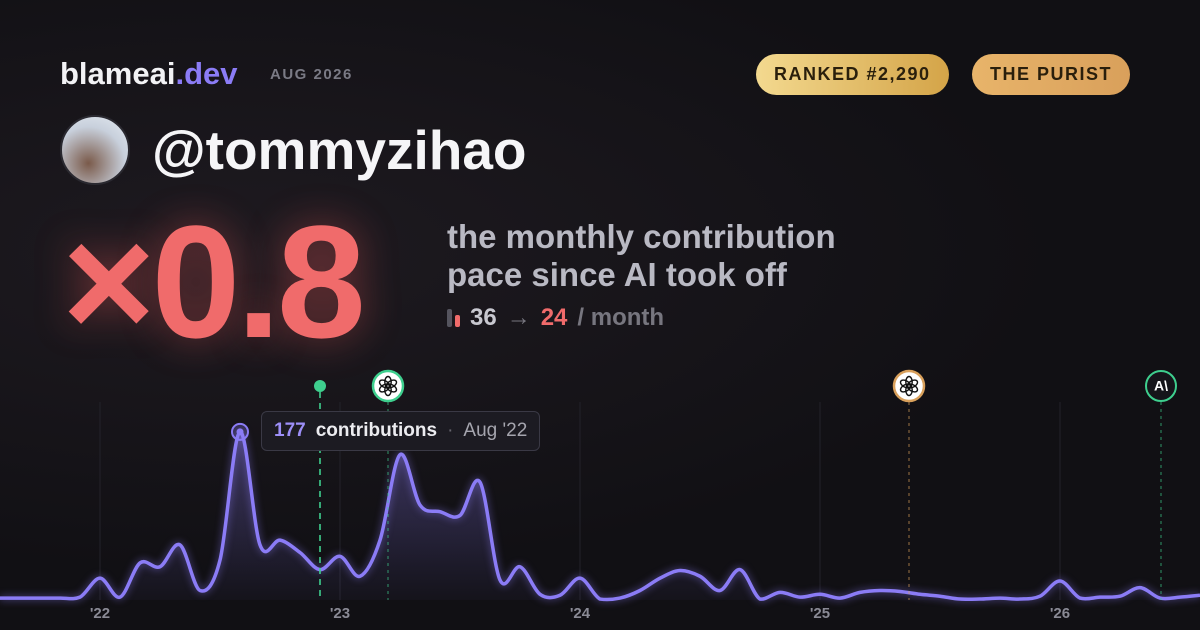 Image resolution: width=1200 pixels, height=630 pixels. What do you see at coordinates (290, 430) in the screenshot?
I see `tooltip-value: 177` at bounding box center [290, 430].